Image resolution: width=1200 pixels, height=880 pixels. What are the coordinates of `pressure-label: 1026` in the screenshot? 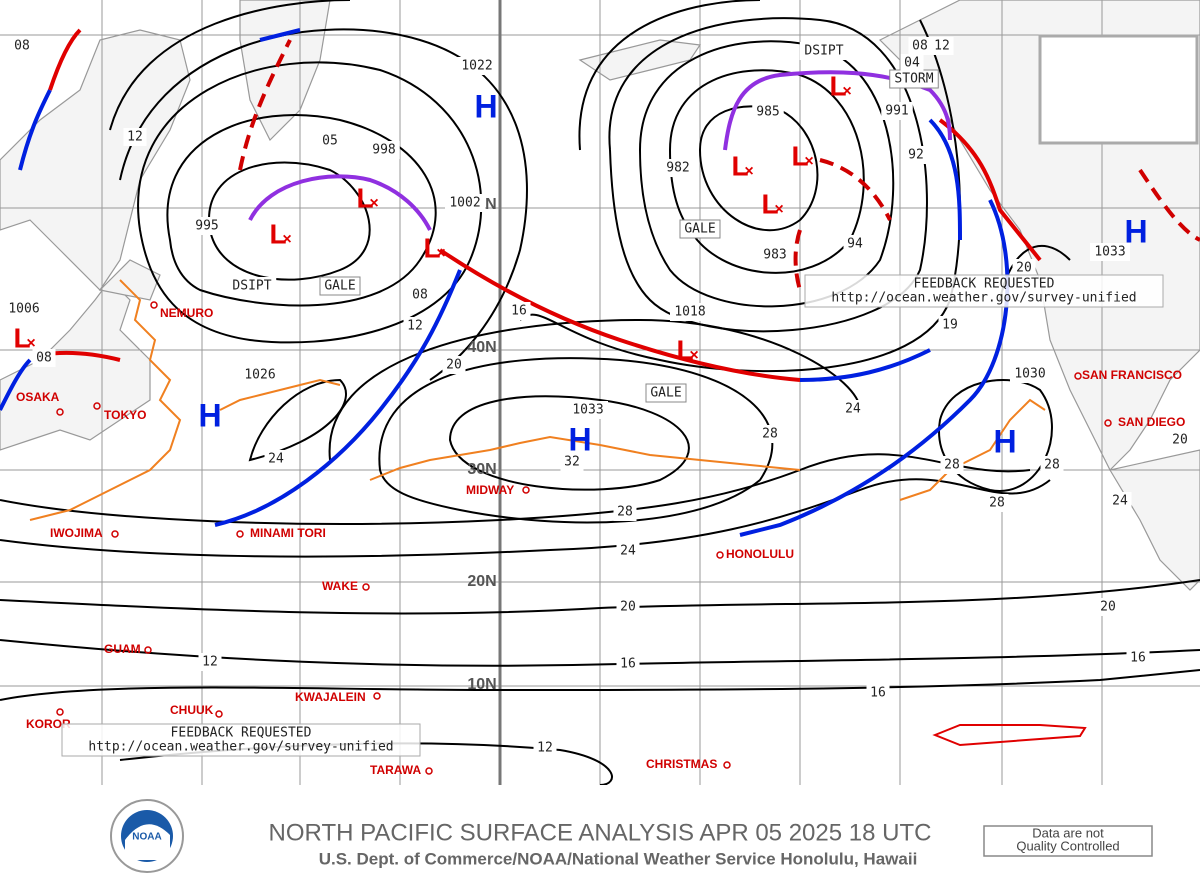 It's located at (259, 375).